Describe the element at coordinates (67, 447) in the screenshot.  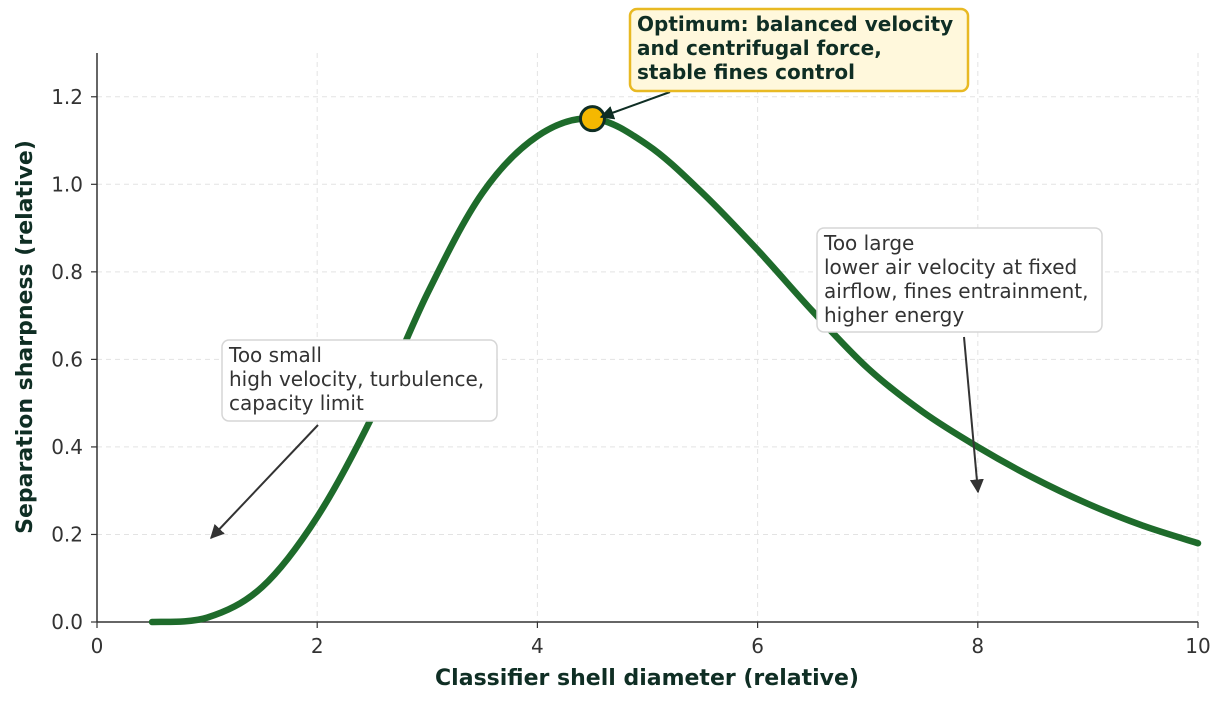
I see `y-tick-label-2: 0.4` at that location.